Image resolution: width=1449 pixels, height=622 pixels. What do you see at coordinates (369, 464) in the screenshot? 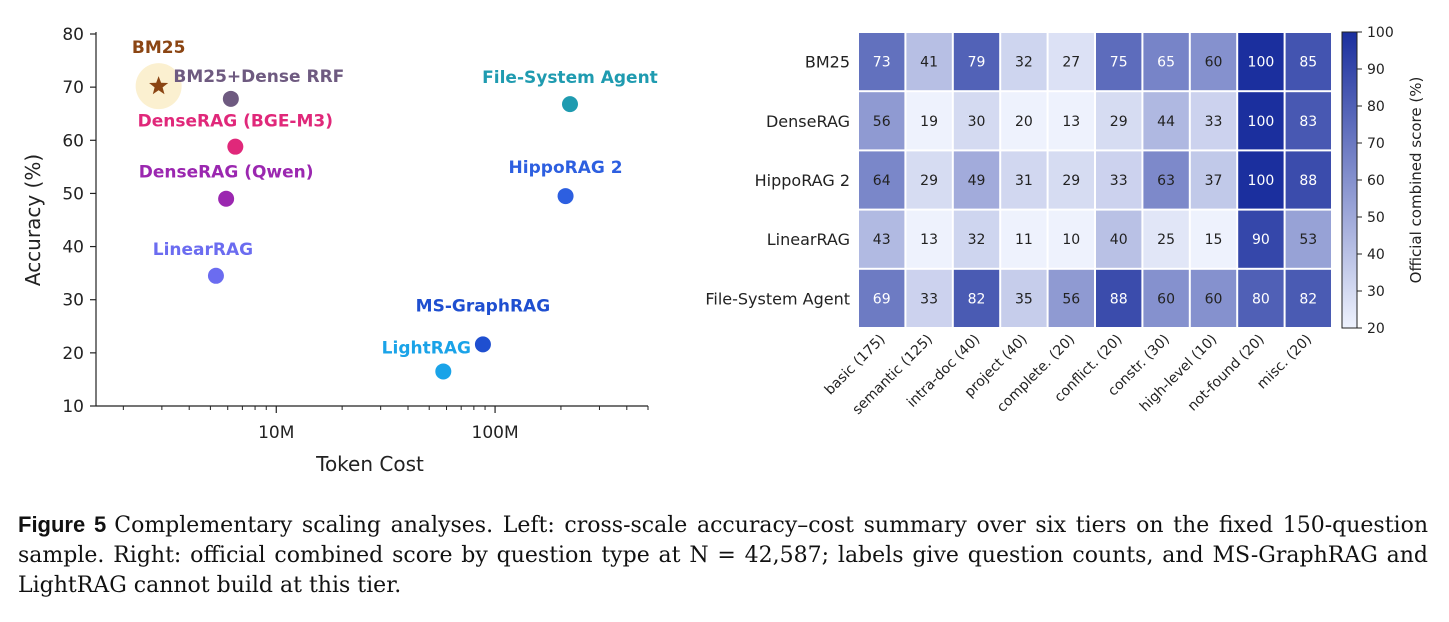
I see `x-axis-label: Token Cost` at bounding box center [369, 464].